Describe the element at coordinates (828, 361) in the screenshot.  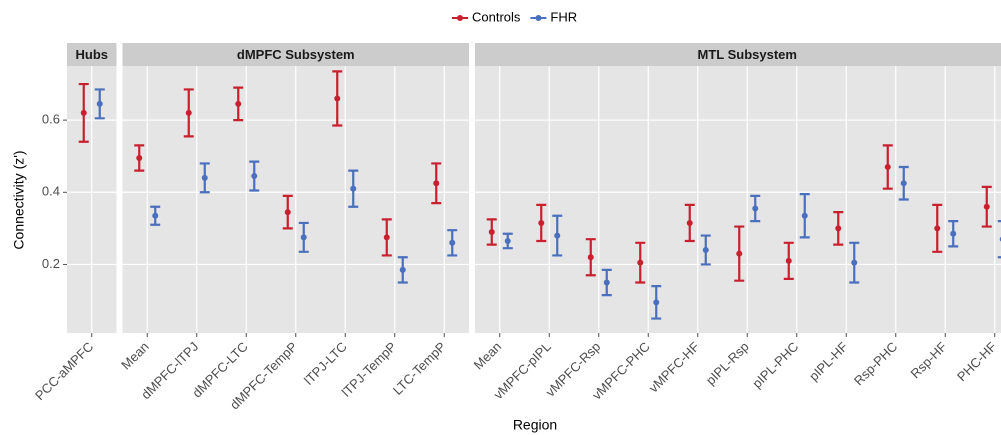
I see `x-tick-label: pIPL-HF` at that location.